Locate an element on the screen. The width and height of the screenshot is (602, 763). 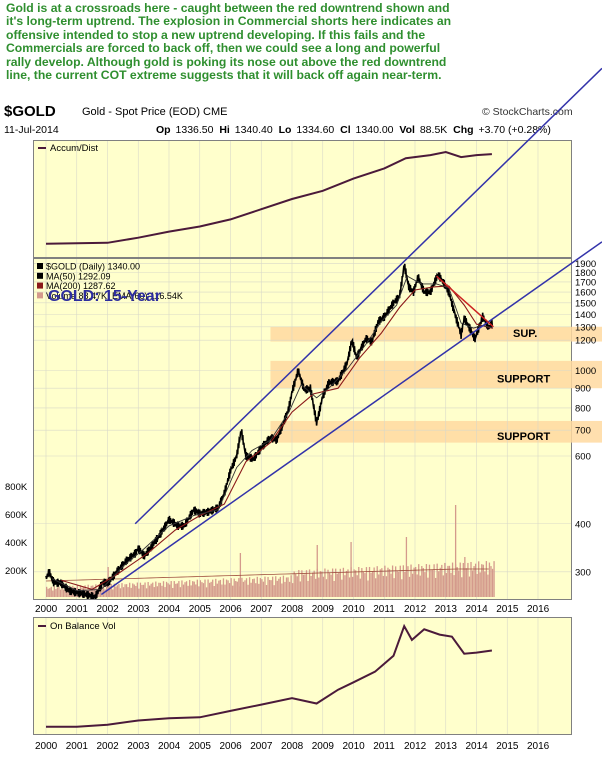
x-tick-label-bottom: 2008 is located at coordinates (292, 746).